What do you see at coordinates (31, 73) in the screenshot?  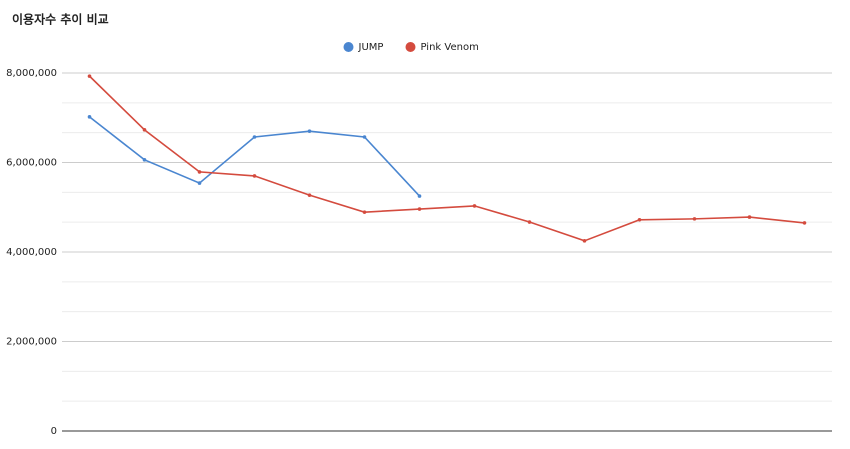 I see `y-tick-label: 8,000,000` at bounding box center [31, 73].